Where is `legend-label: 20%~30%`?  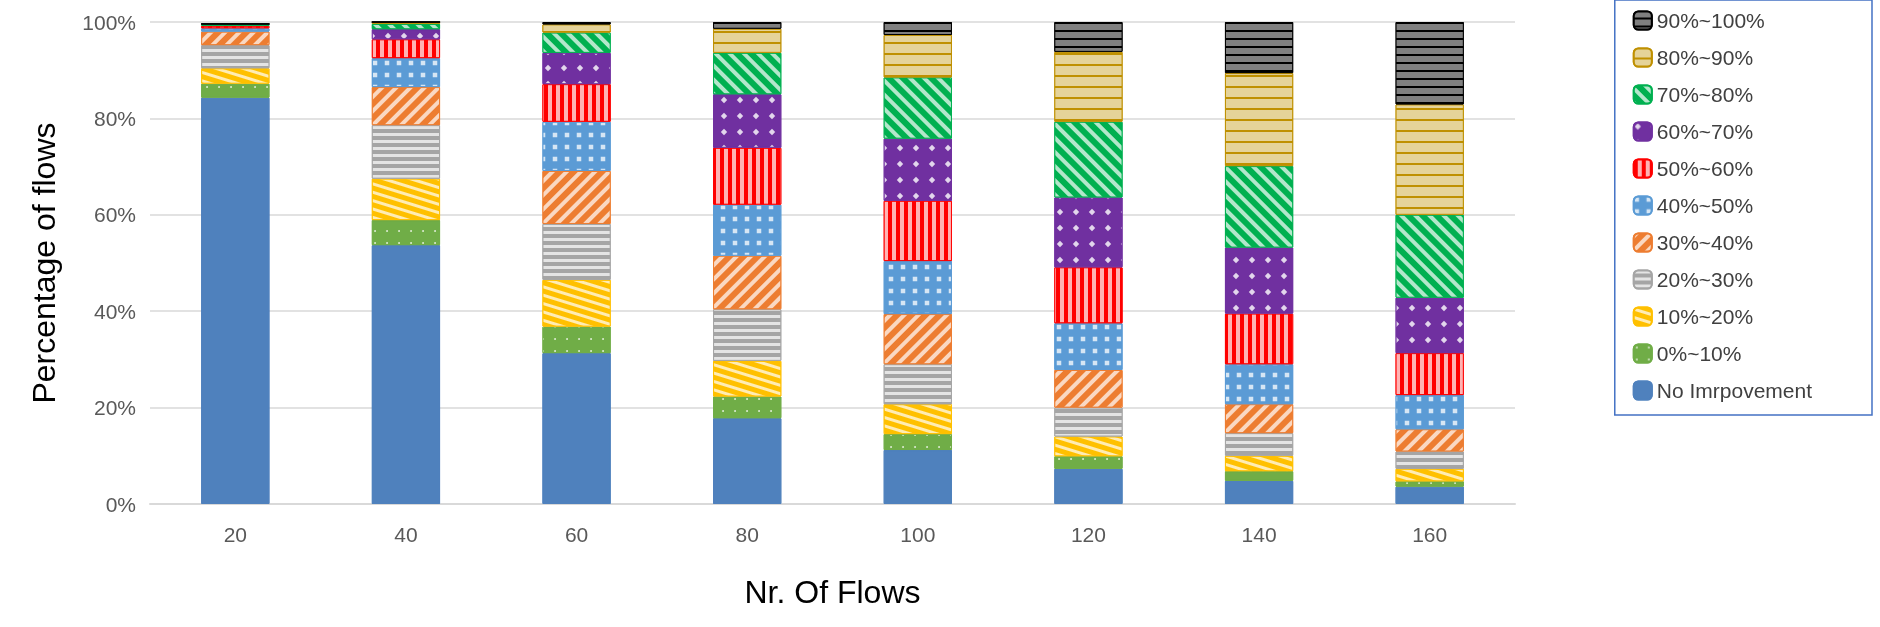 legend-label: 20%~30% is located at coordinates (1705, 279).